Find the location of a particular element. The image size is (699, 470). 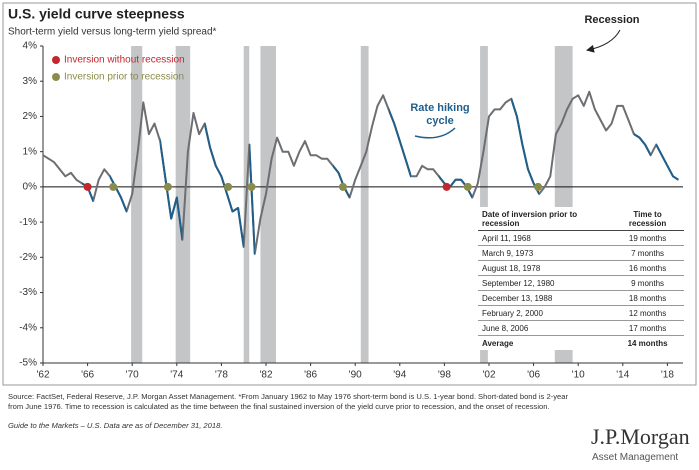

header-cell: Date of inversion prior to recession is located at coordinates (545, 219).